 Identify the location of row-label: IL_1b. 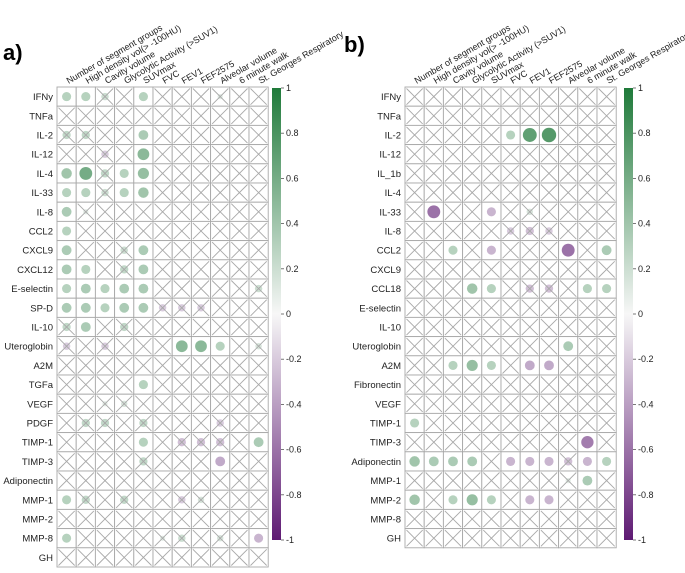
(389, 174).